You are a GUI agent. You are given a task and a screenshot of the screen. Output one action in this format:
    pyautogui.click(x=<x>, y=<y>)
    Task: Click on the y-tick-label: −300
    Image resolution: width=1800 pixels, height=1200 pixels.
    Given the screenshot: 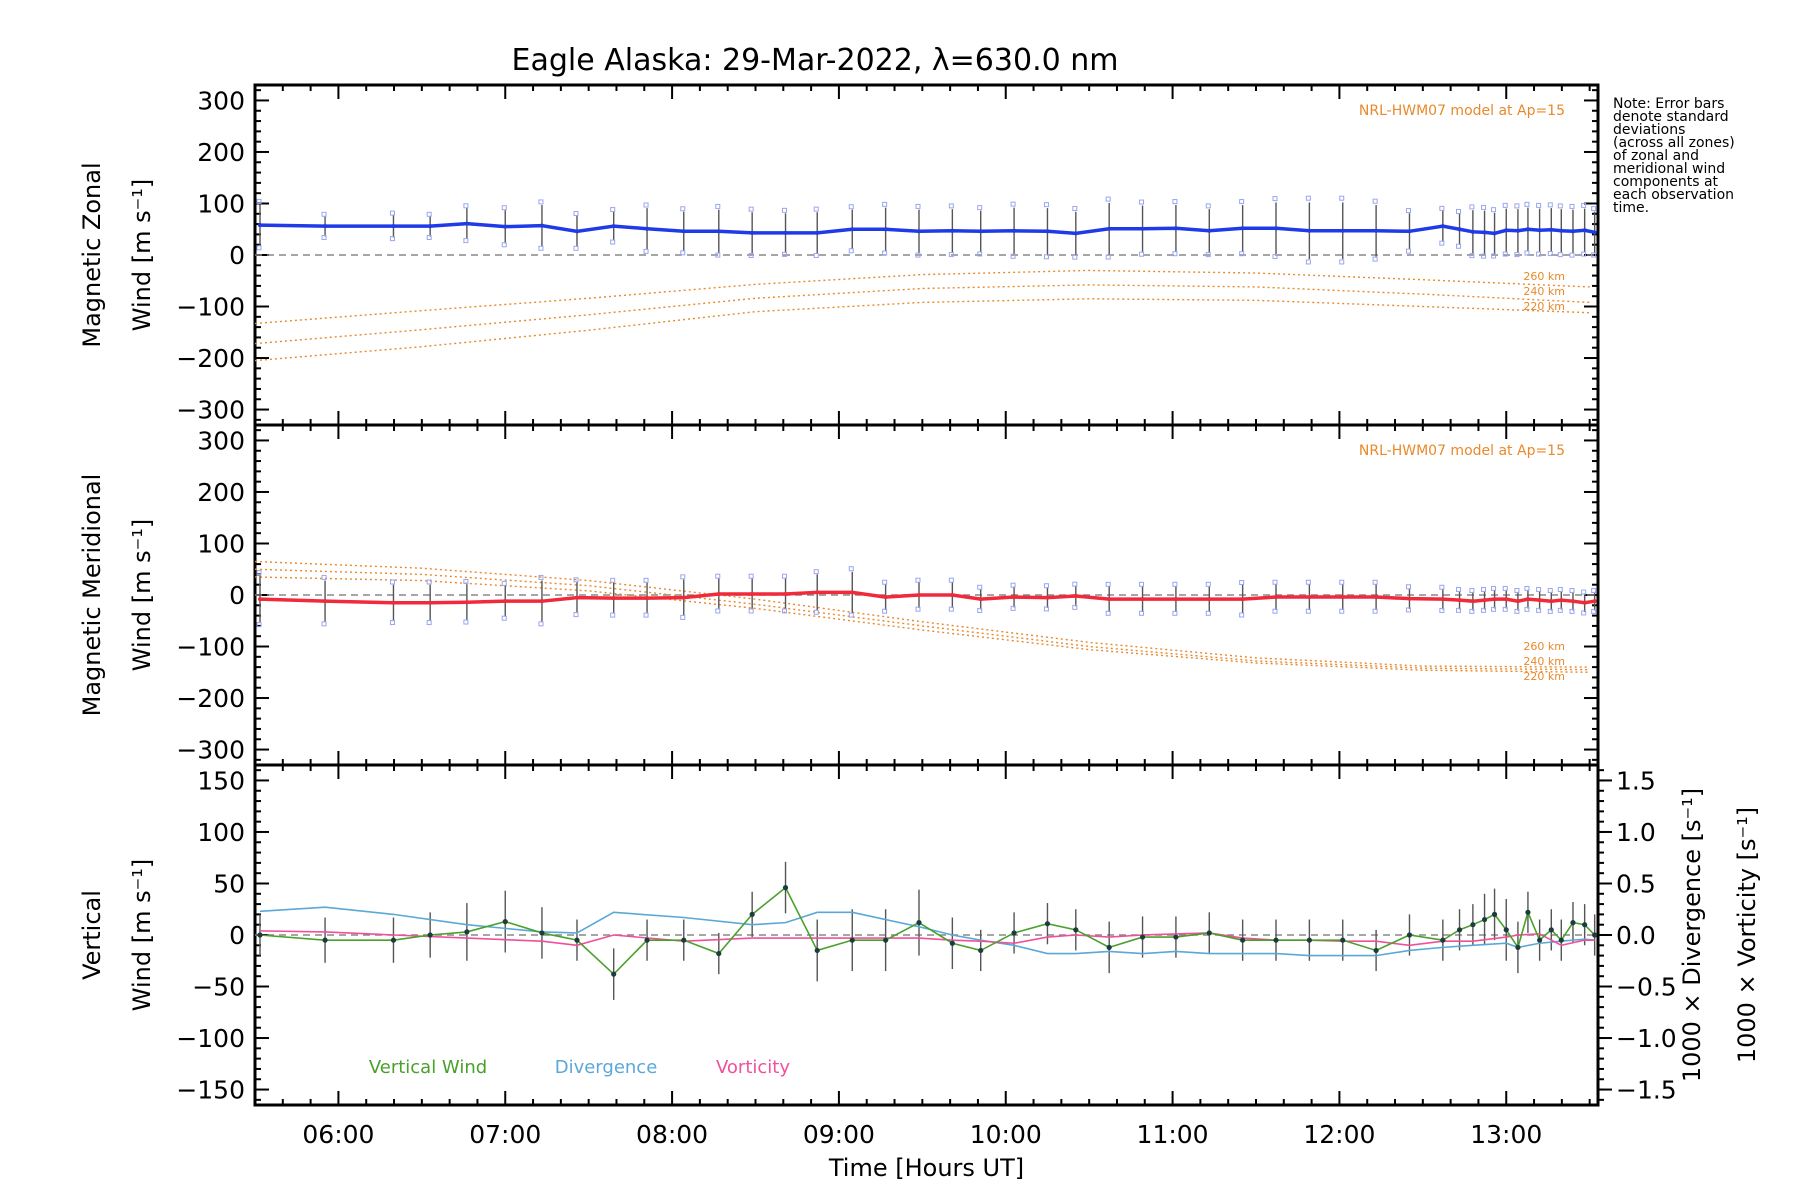 What is the action you would take?
    pyautogui.click(x=210, y=750)
    